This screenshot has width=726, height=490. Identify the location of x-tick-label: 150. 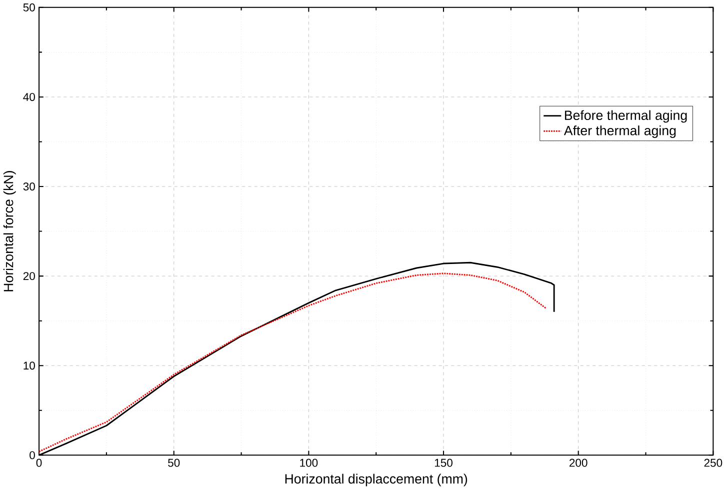
(443, 462).